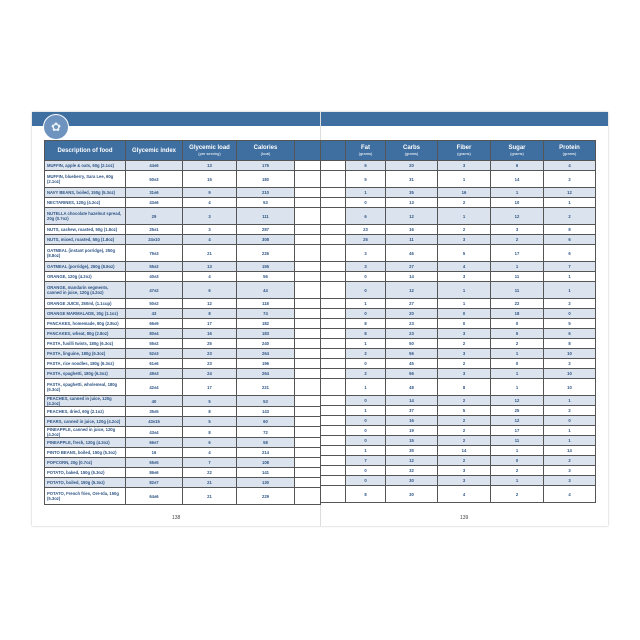  What do you see at coordinates (182, 462) in the screenshot?
I see `table-row: POPCORN, 20g (0.7oz) 65±5 7 108` at bounding box center [182, 462].